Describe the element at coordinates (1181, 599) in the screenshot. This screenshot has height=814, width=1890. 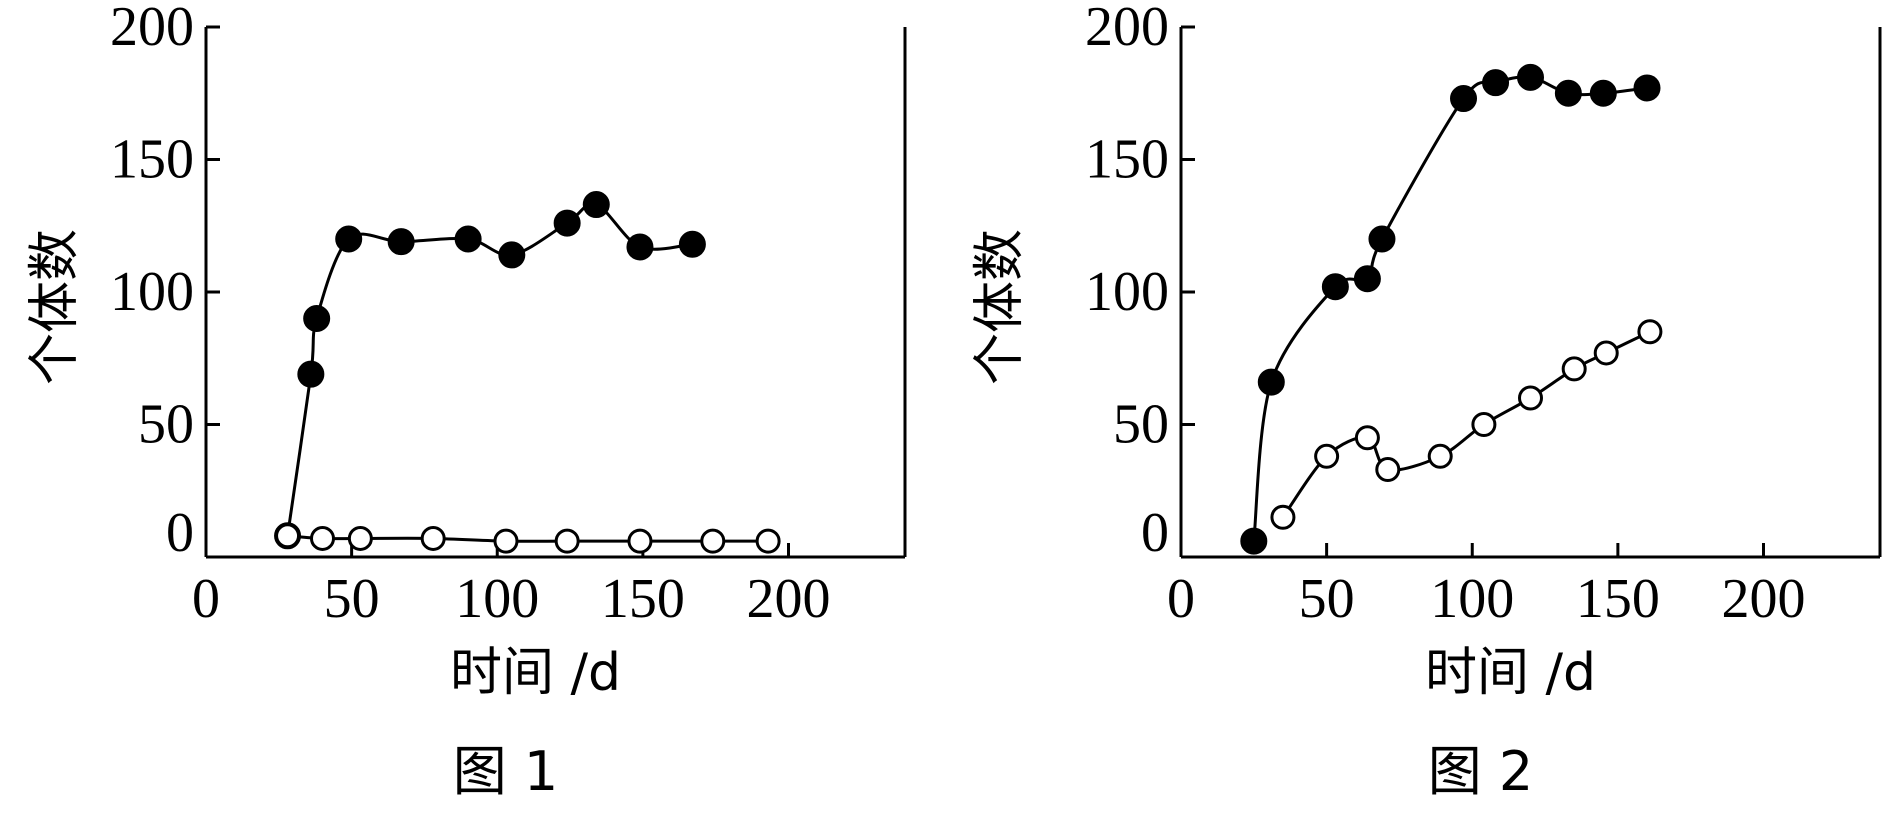
I see `chart-2-x-tick-label: 0` at that location.